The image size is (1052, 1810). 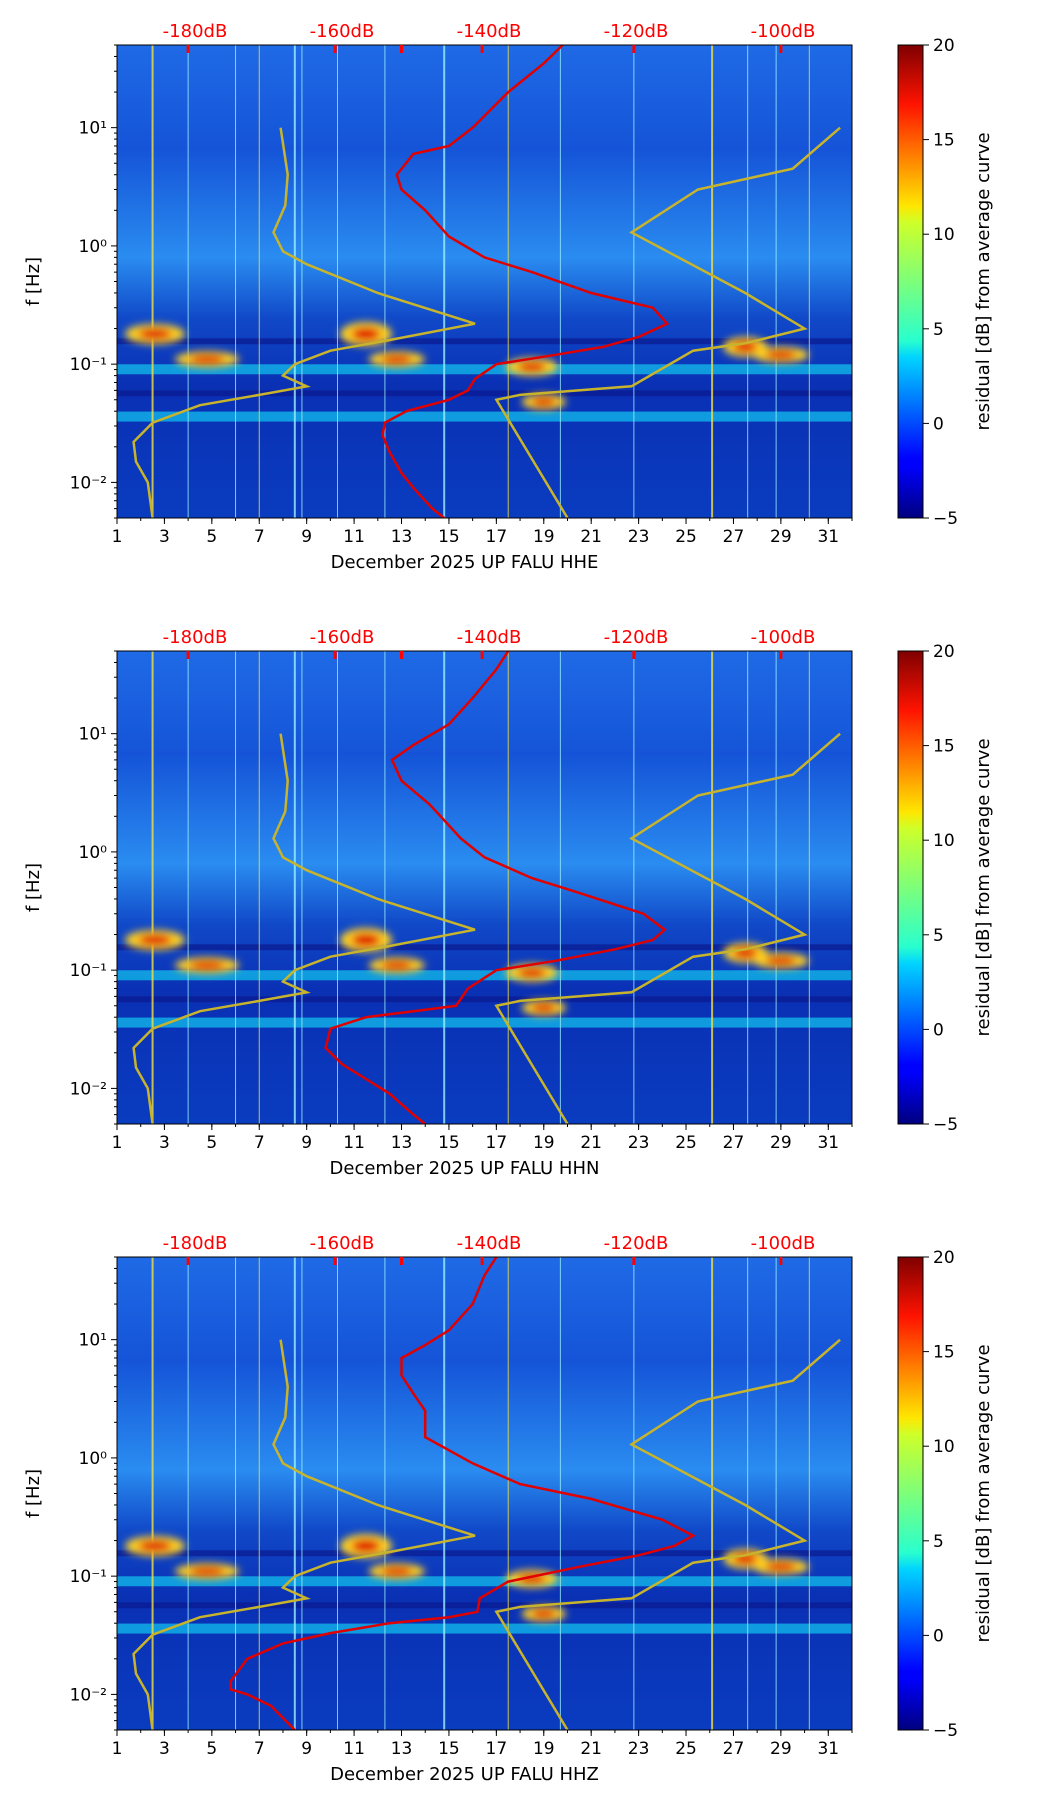 What do you see at coordinates (164, 537) in the screenshot?
I see `x-tick-label: 3` at bounding box center [164, 537].